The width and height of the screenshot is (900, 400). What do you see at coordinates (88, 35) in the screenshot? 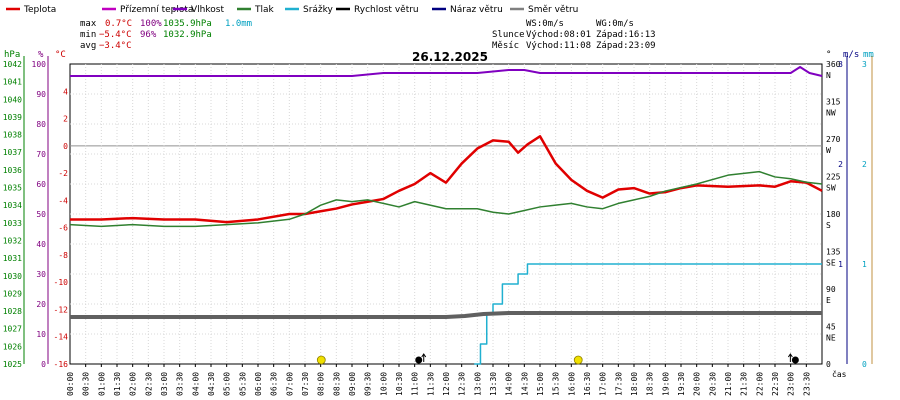
I see `stat-min-label: min` at bounding box center [88, 35].